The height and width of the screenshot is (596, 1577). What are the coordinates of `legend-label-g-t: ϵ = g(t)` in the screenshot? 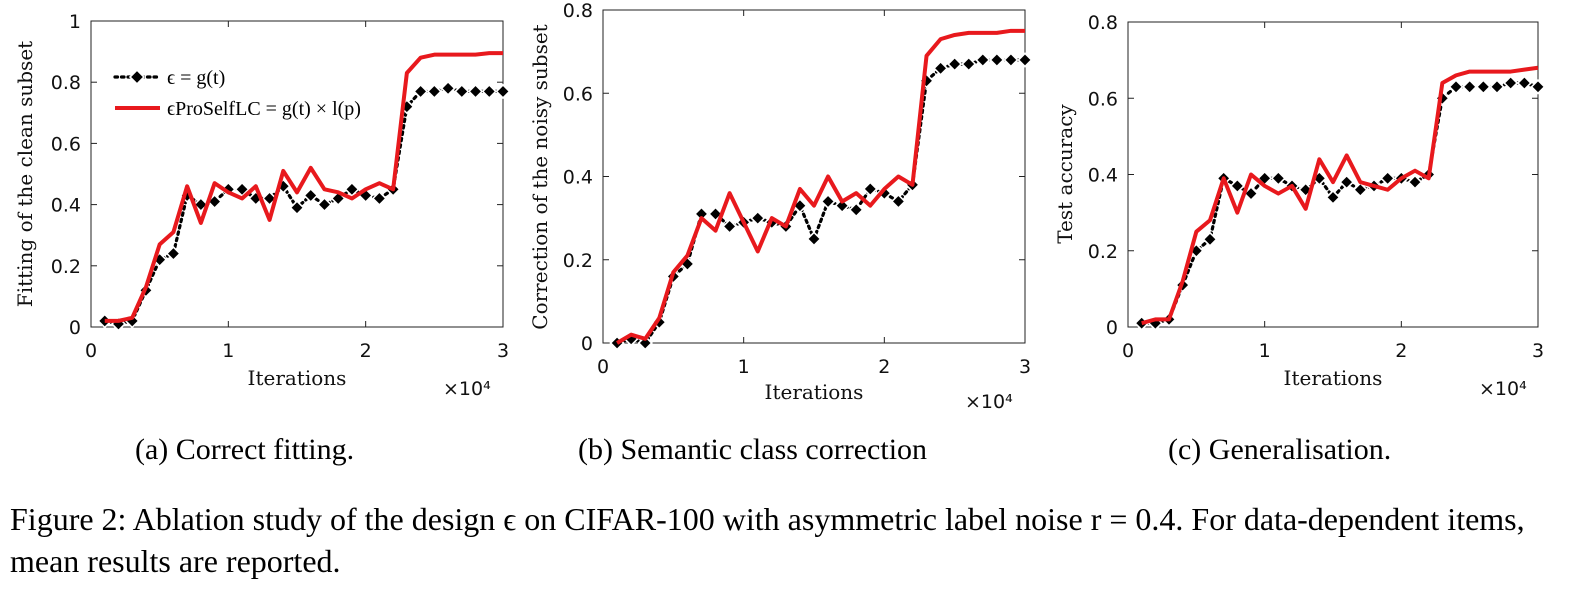 It's located at (196, 78).